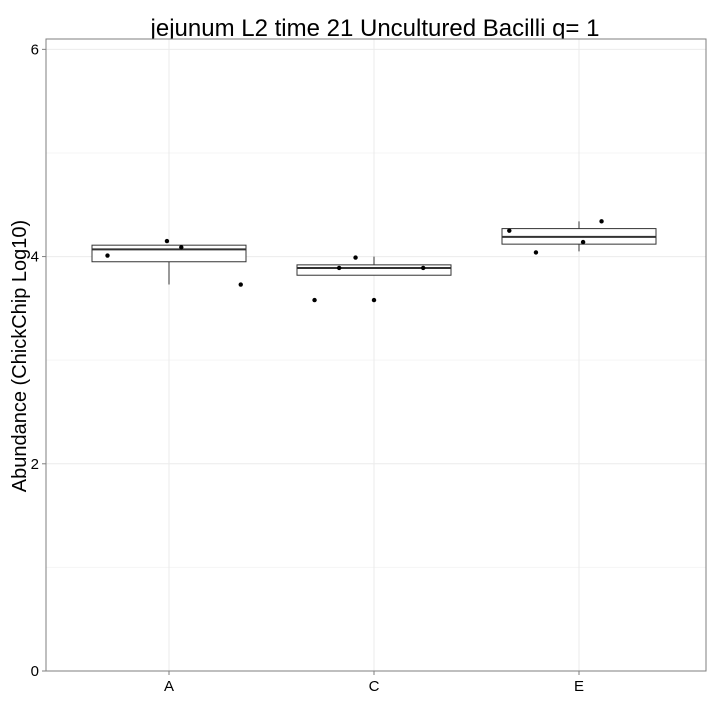 The width and height of the screenshot is (720, 720). Describe the element at coordinates (579, 686) in the screenshot. I see `x-tick-label: E` at that location.